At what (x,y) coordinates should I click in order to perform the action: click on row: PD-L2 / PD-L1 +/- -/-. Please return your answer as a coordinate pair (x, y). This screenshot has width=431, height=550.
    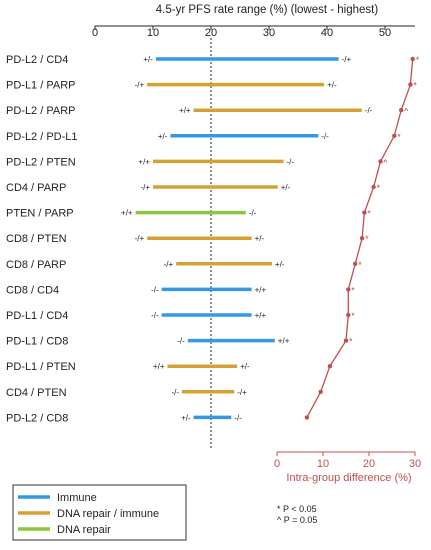
    Looking at the image, I should click on (167, 137).